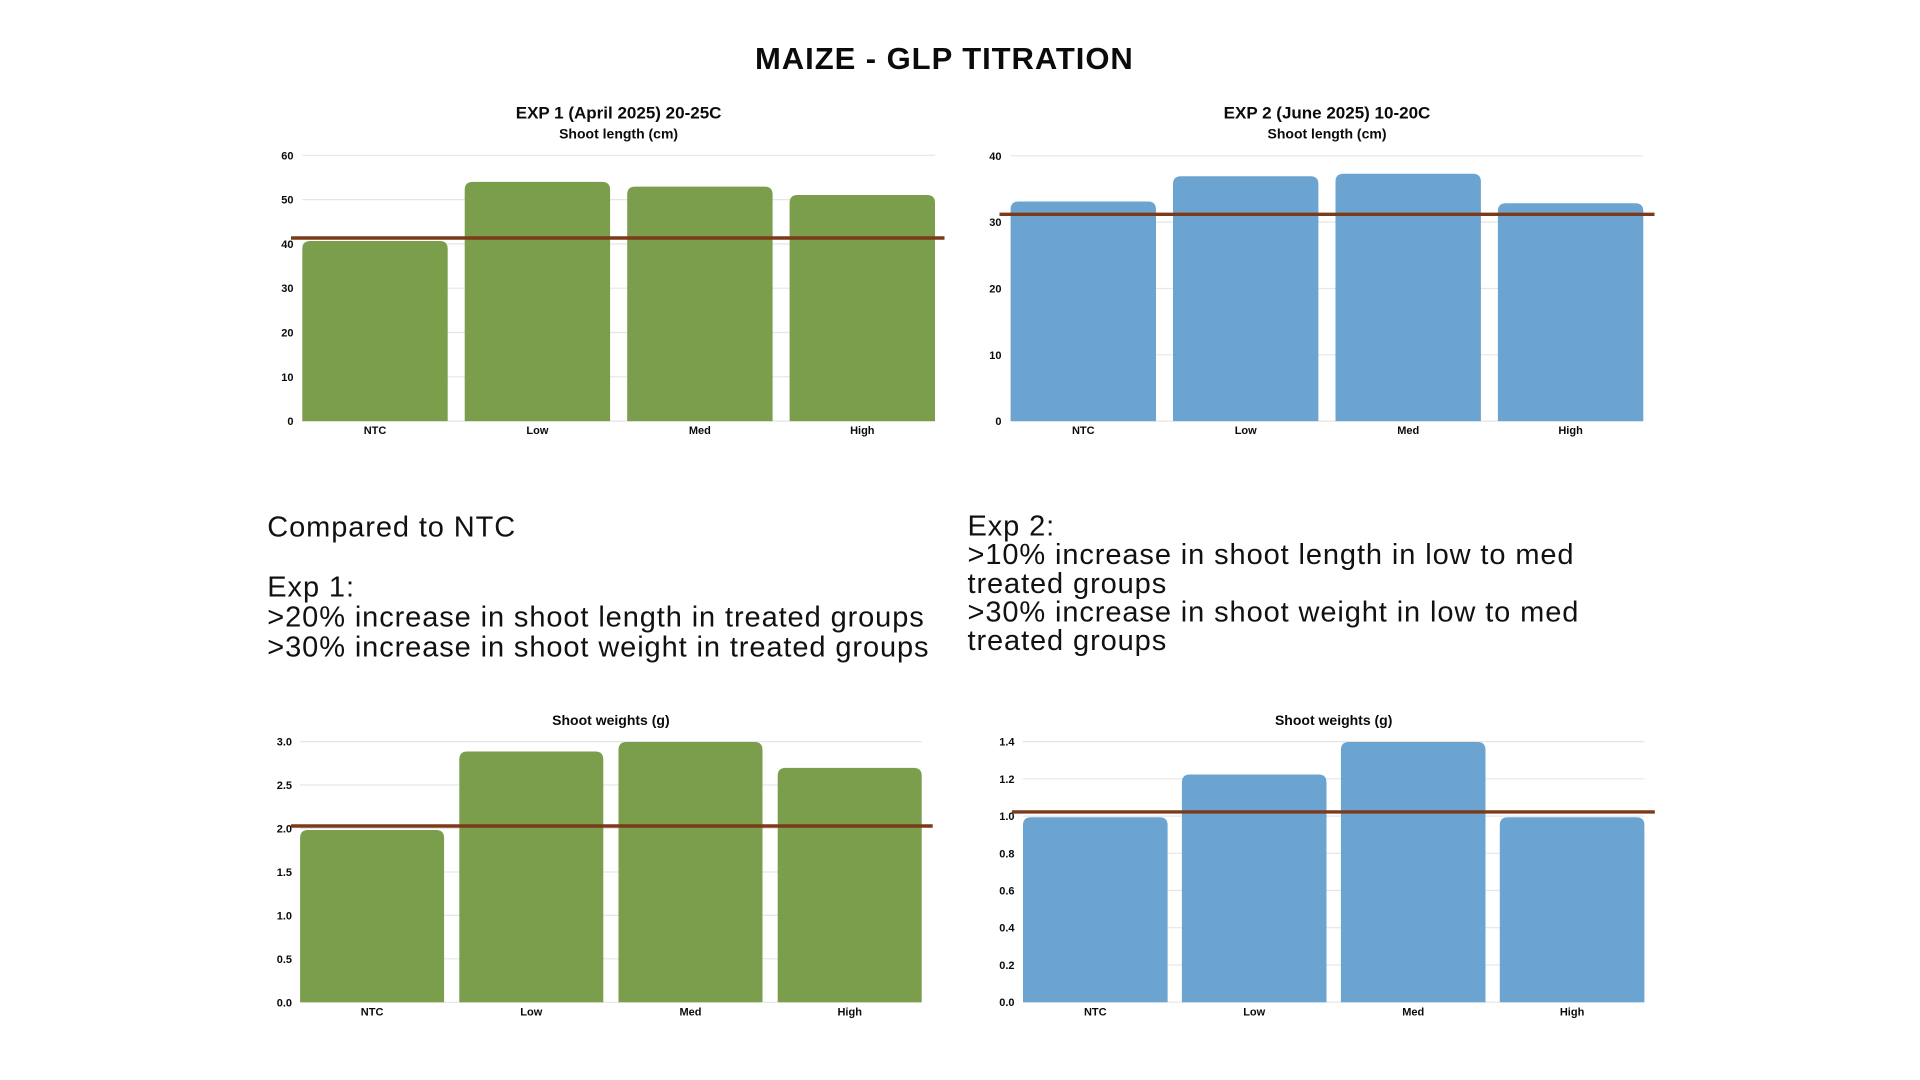 The width and height of the screenshot is (1920, 1080). I want to click on svg-text: MAIZE - GLP TITRATION, so click(944, 58).